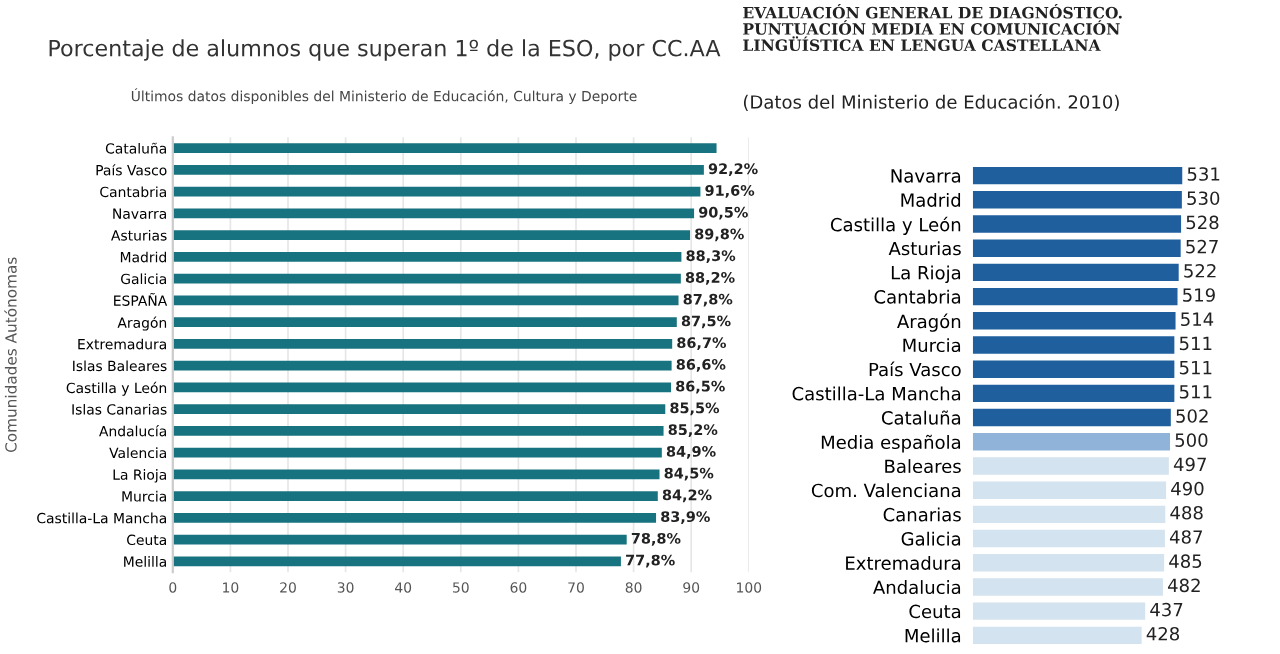 The width and height of the screenshot is (1280, 654). I want to click on y-tick-label: Asturias, so click(924, 248).